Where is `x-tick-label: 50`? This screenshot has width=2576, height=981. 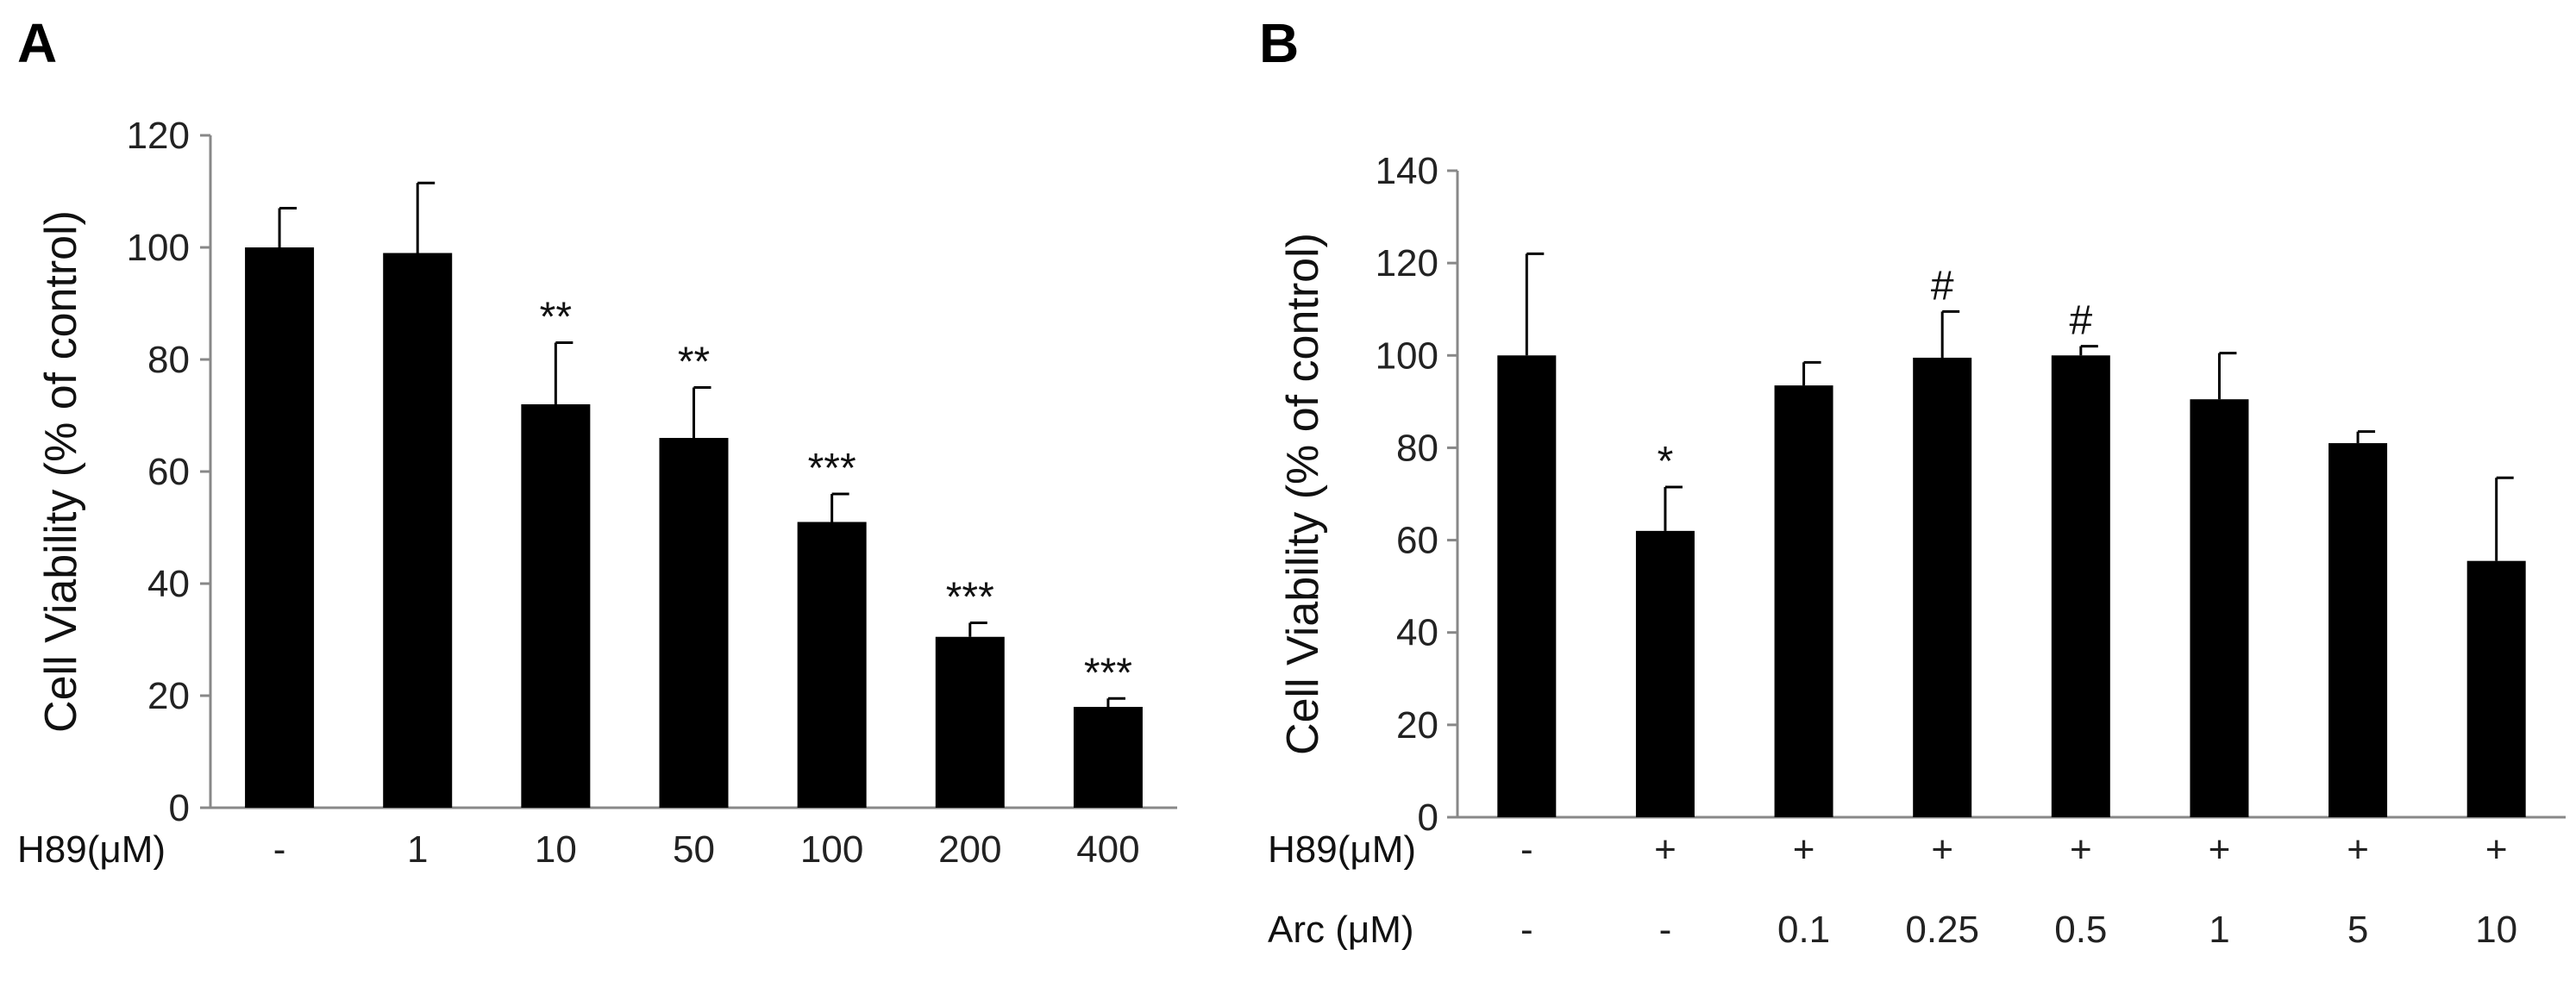
x-tick-label: 50 is located at coordinates (694, 849).